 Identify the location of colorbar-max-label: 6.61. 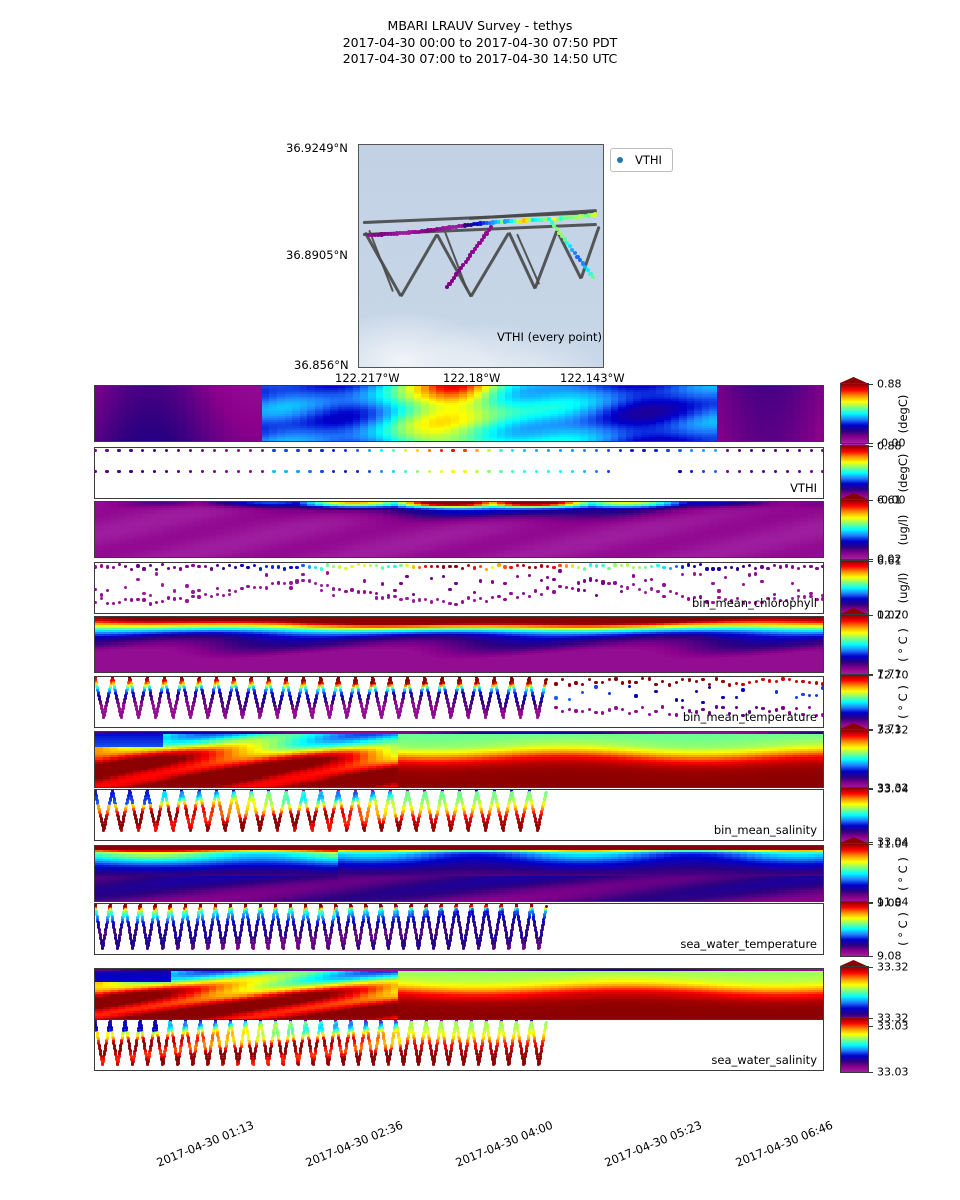
(885, 500).